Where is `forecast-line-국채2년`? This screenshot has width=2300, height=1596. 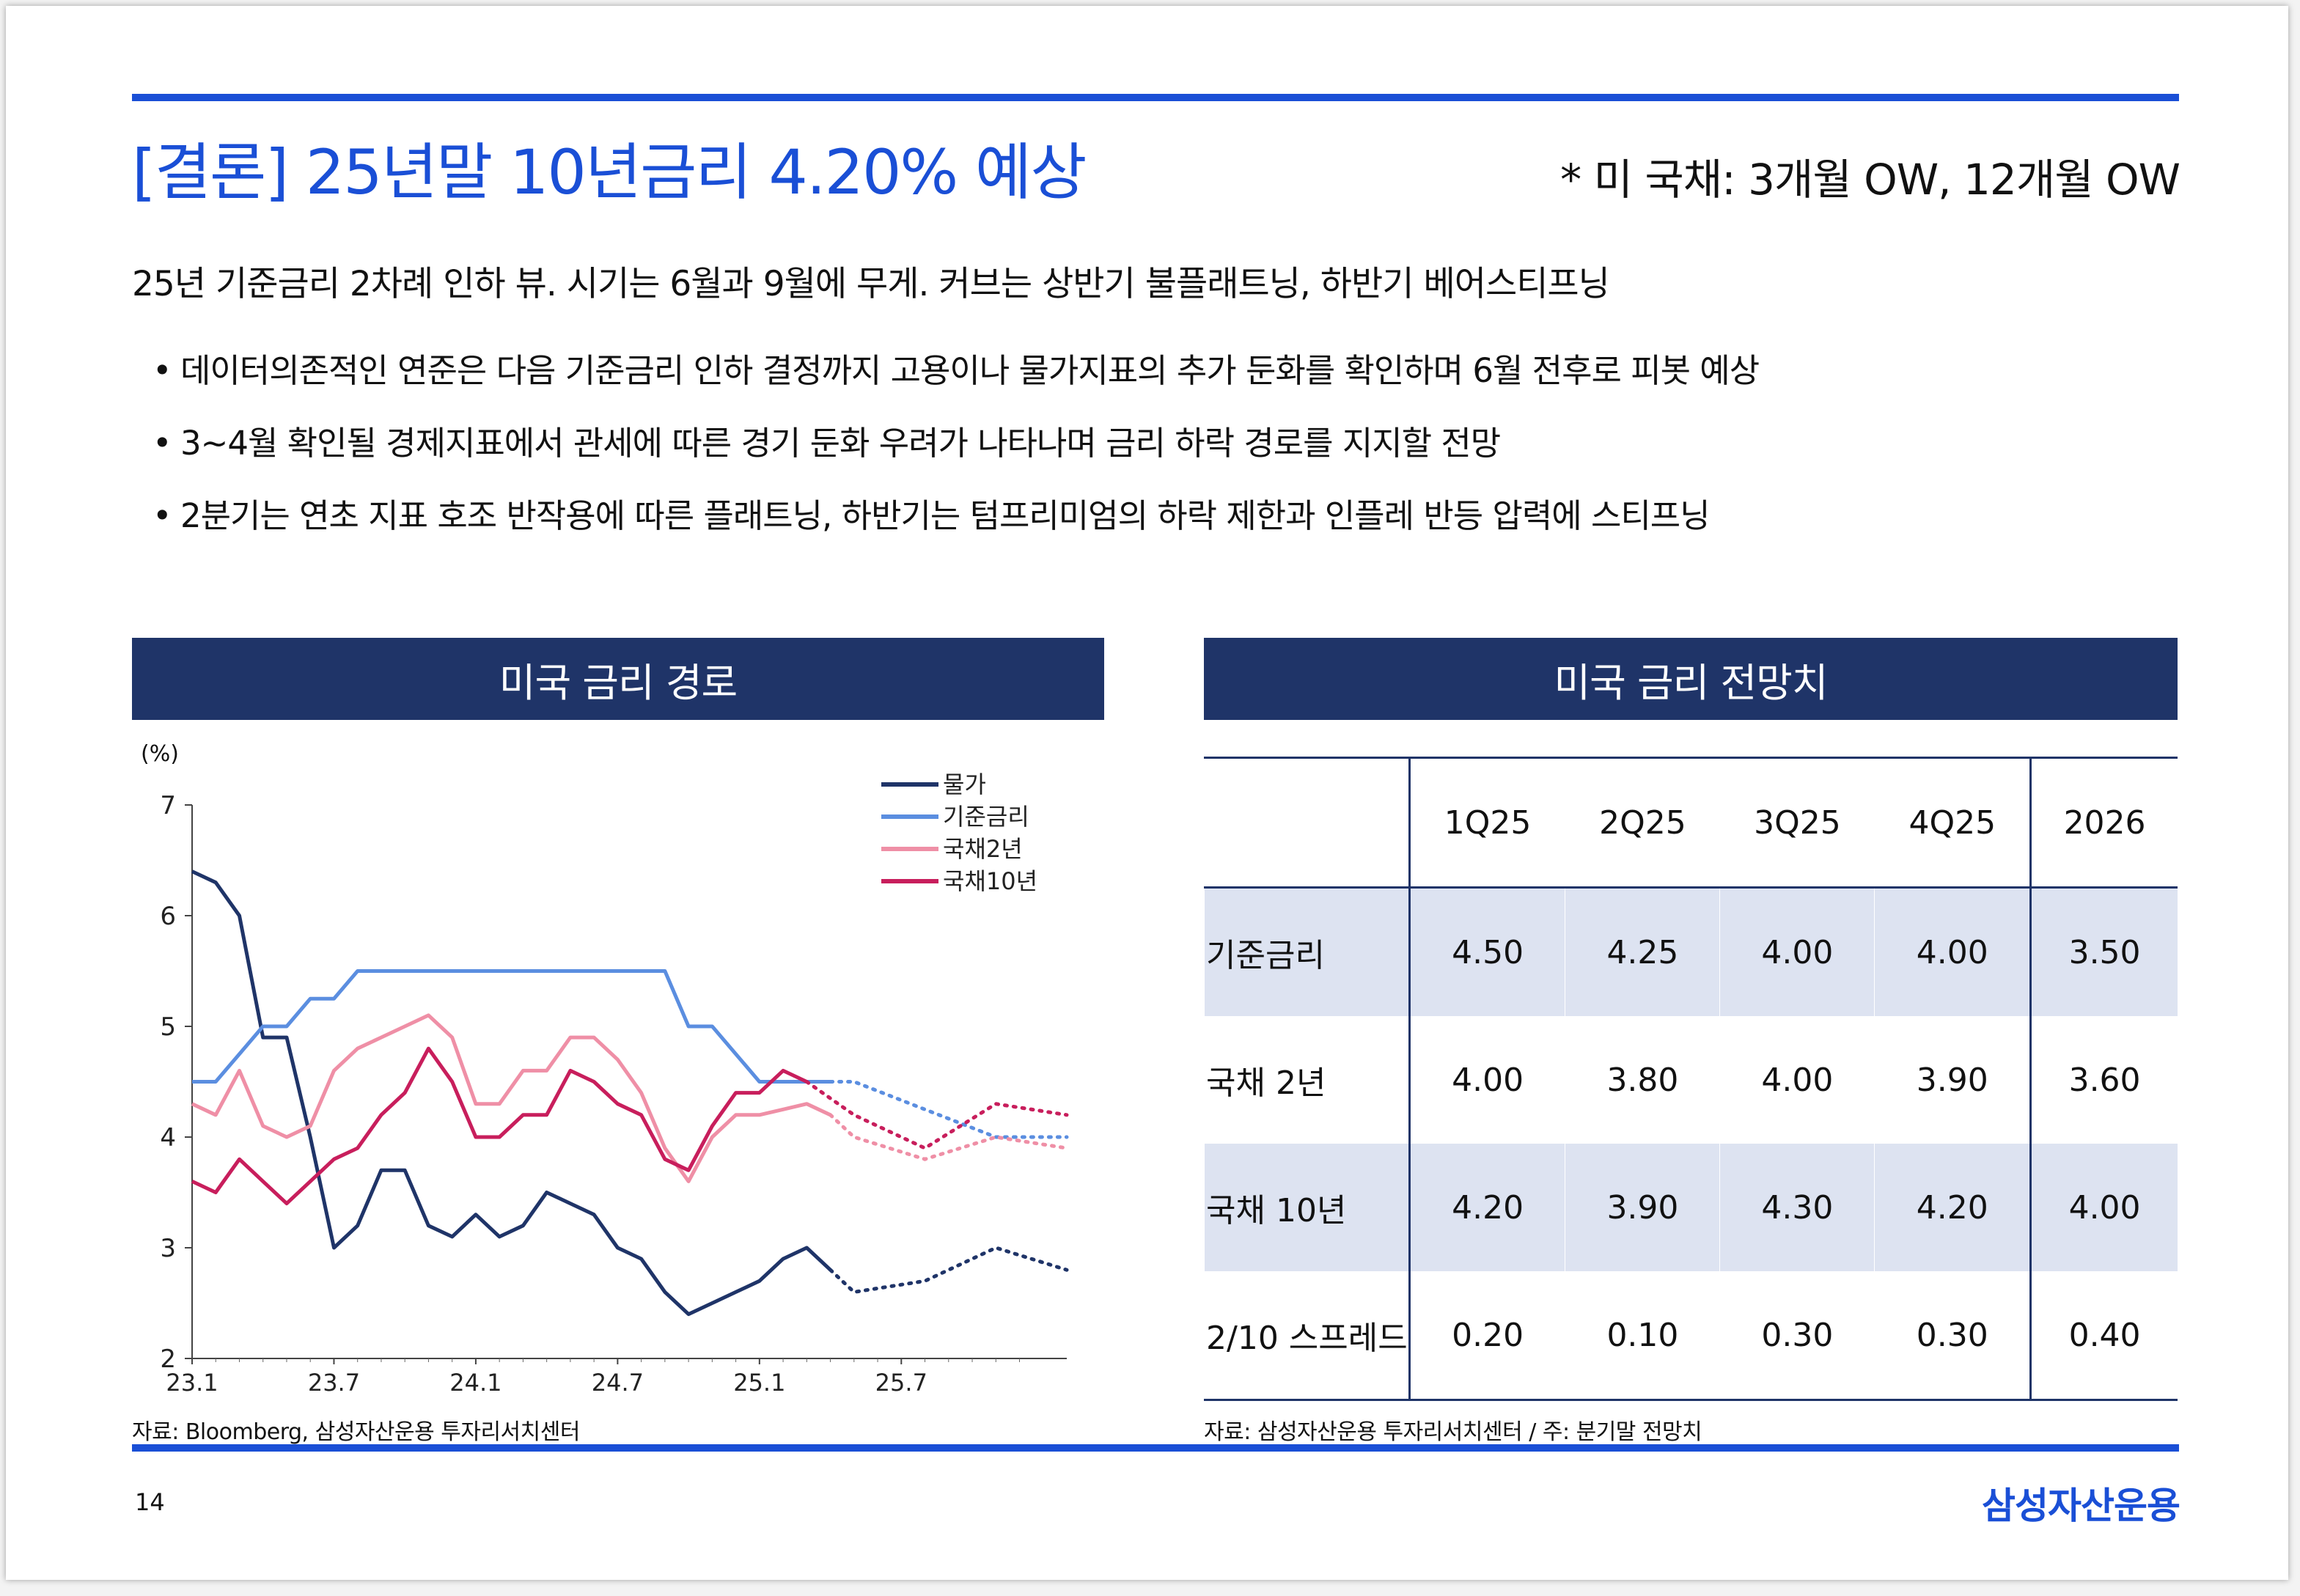 forecast-line-국채2년 is located at coordinates (948, 1137).